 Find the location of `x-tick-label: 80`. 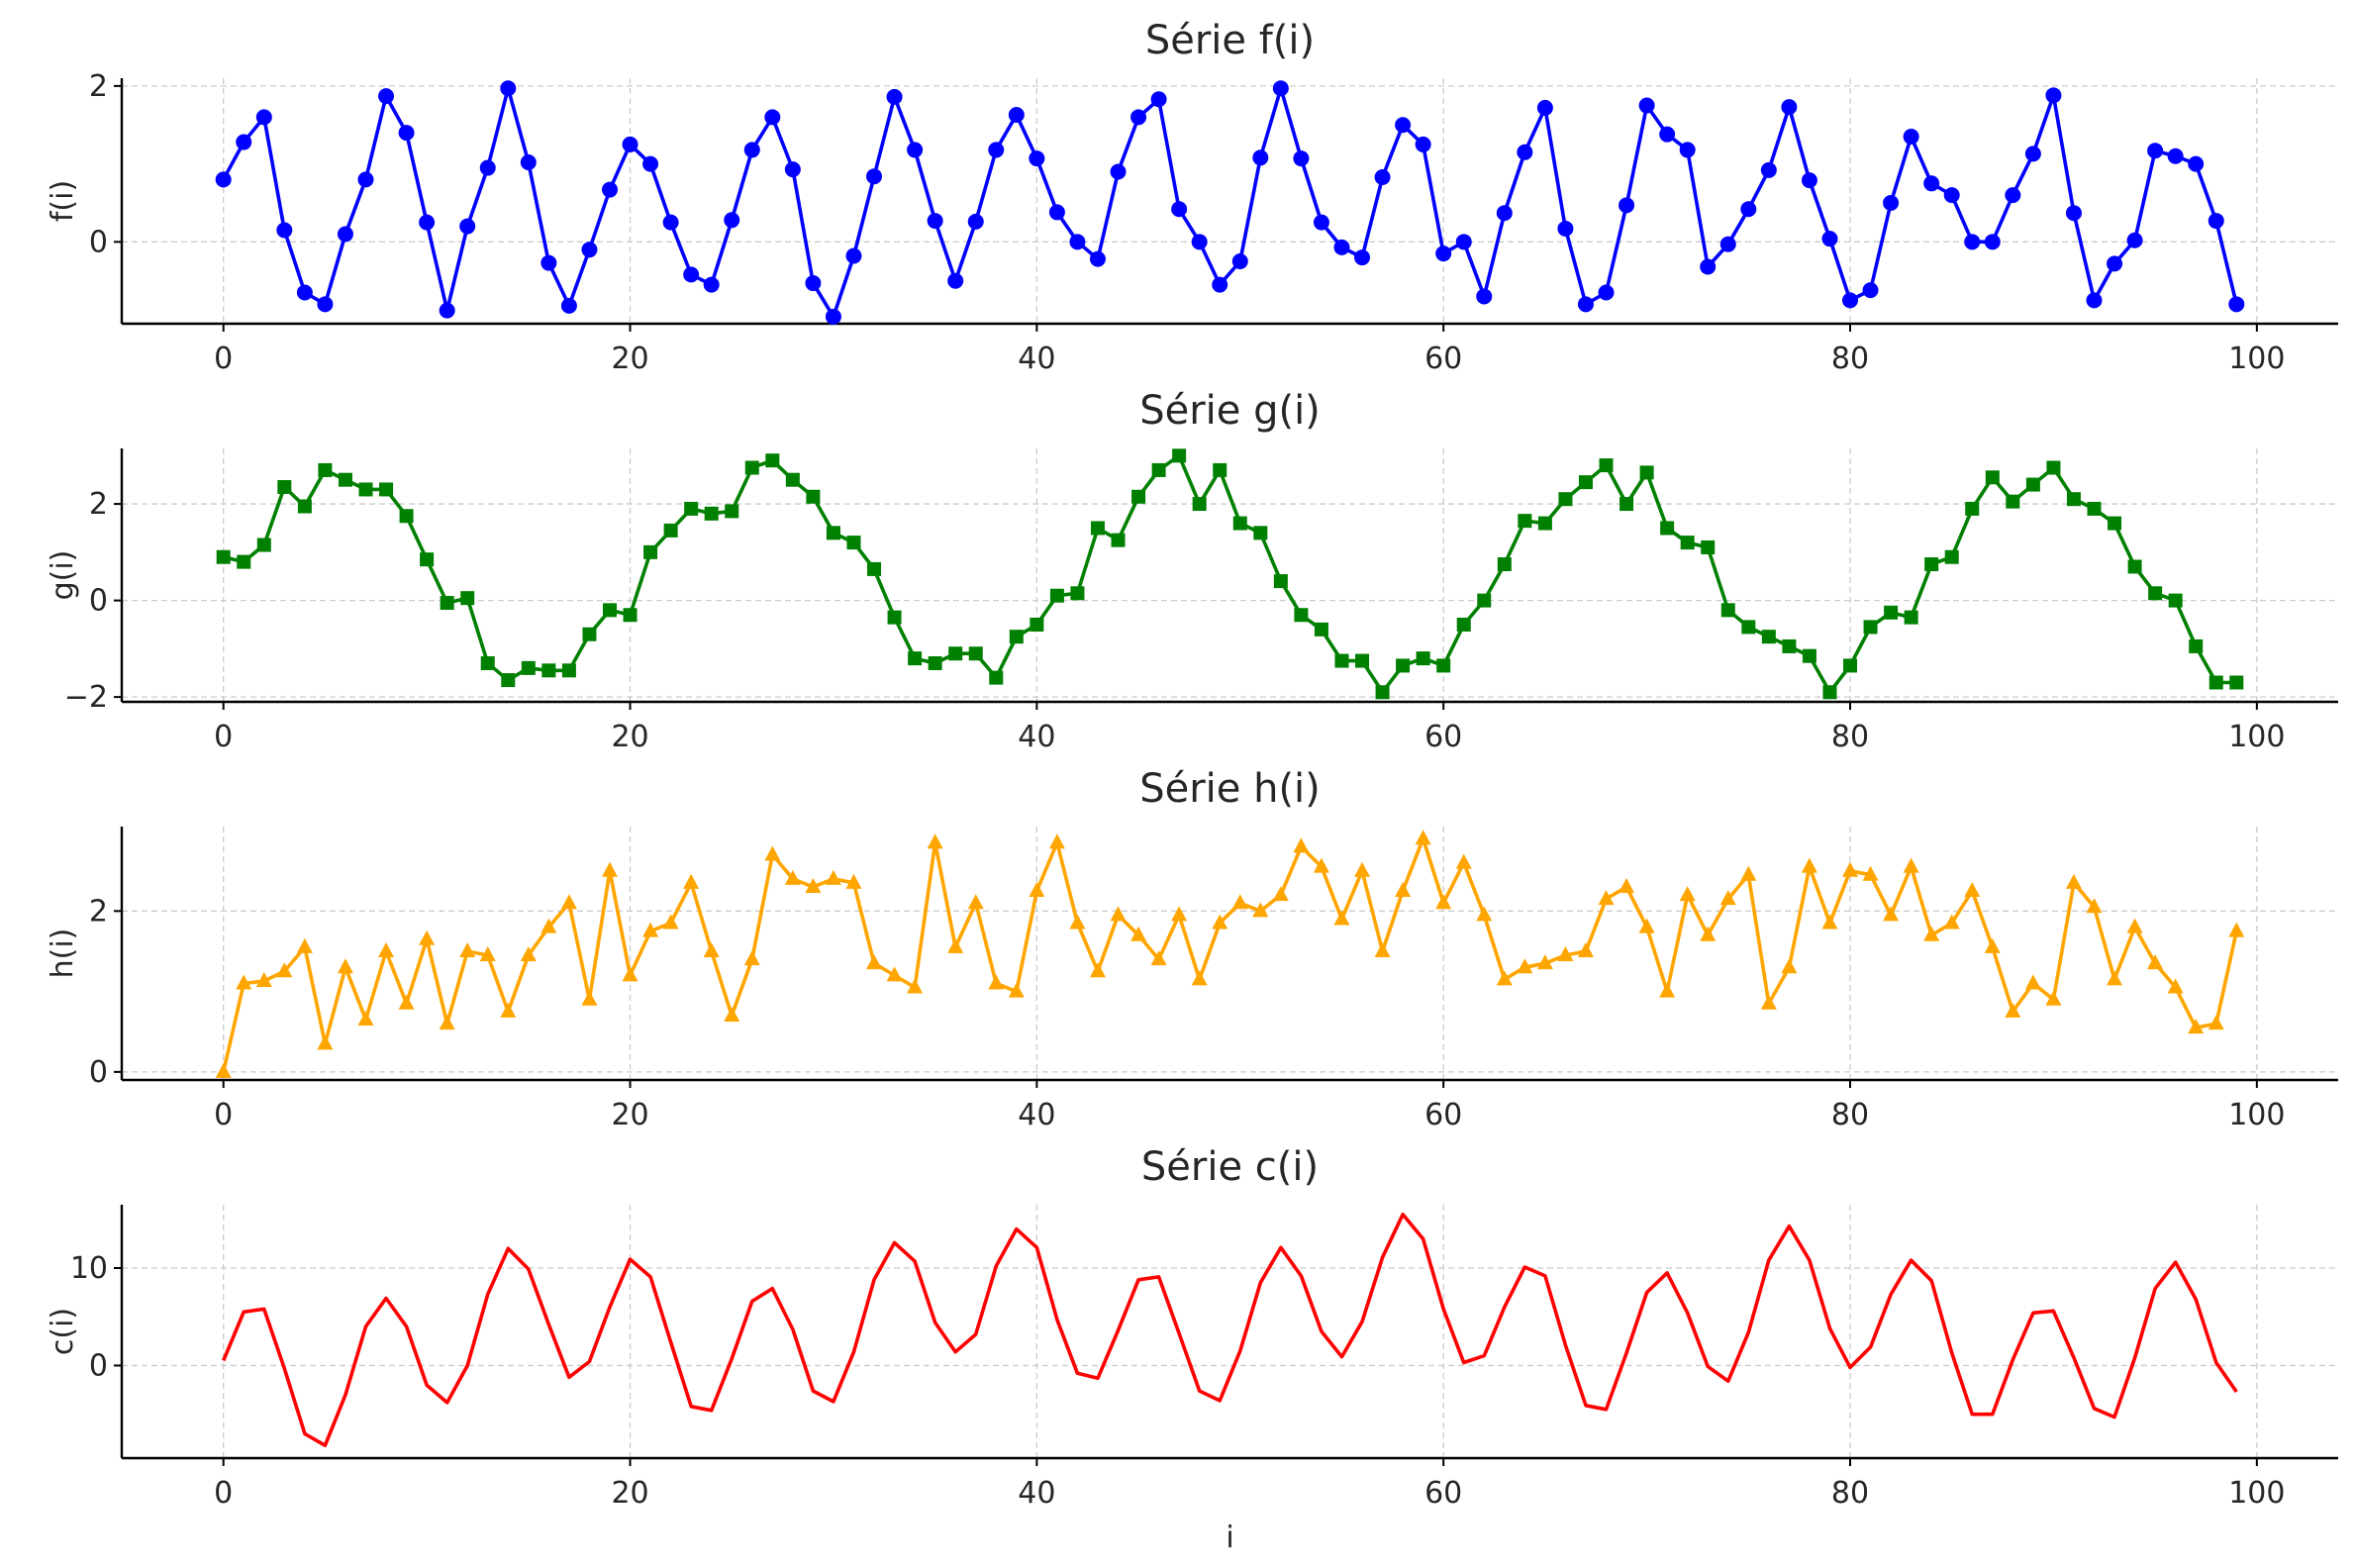

x-tick-label: 80 is located at coordinates (1850, 359).